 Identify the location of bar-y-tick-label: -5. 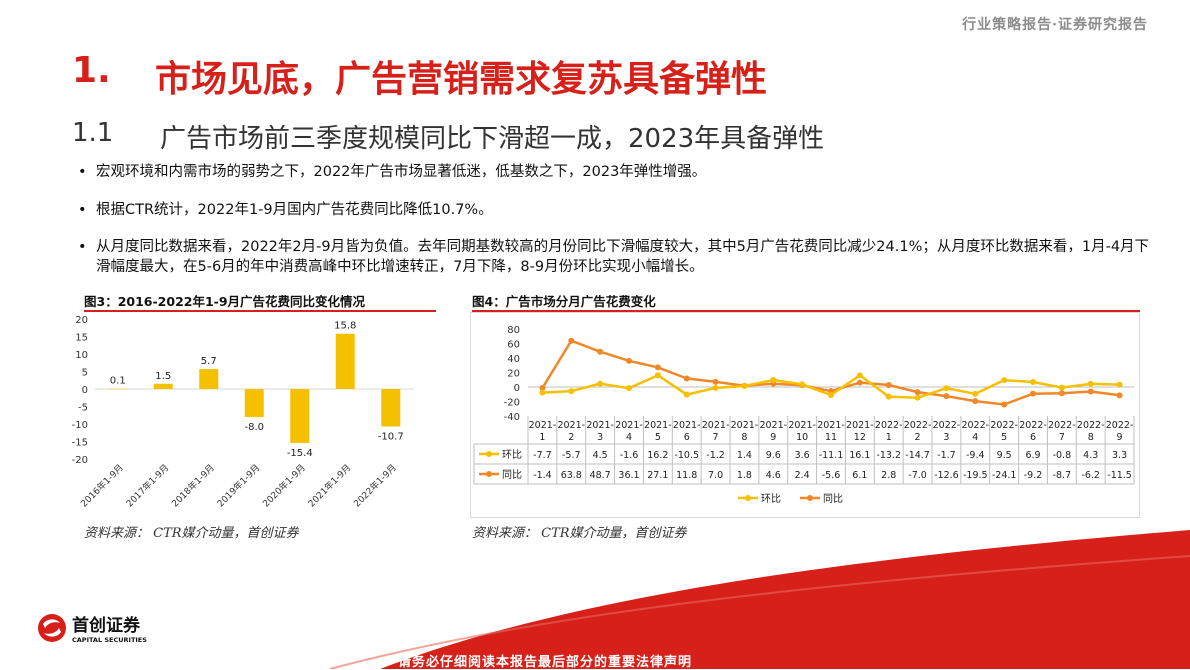
(83, 408).